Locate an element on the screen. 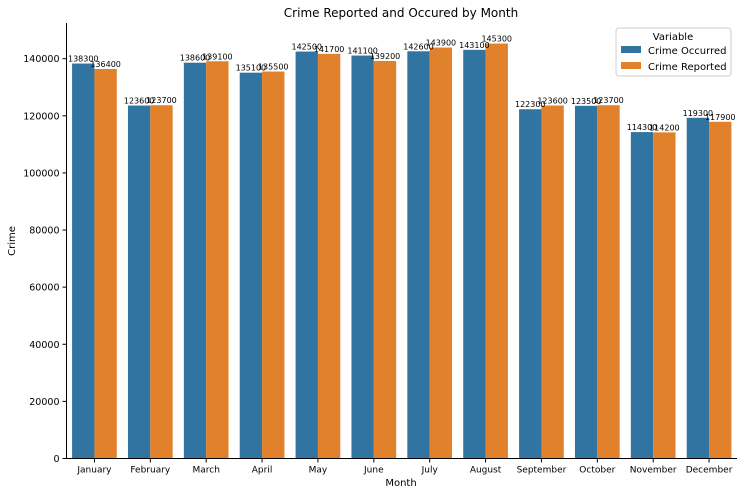  bar-value-label: 136400 is located at coordinates (105, 64).